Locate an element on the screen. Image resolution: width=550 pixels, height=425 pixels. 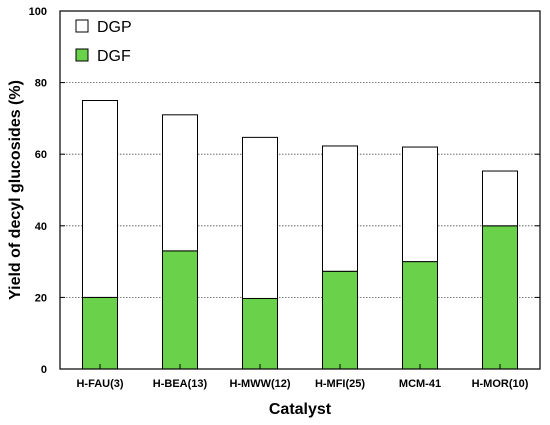
x-tick-label: H-MOR(10) is located at coordinates (500, 384).